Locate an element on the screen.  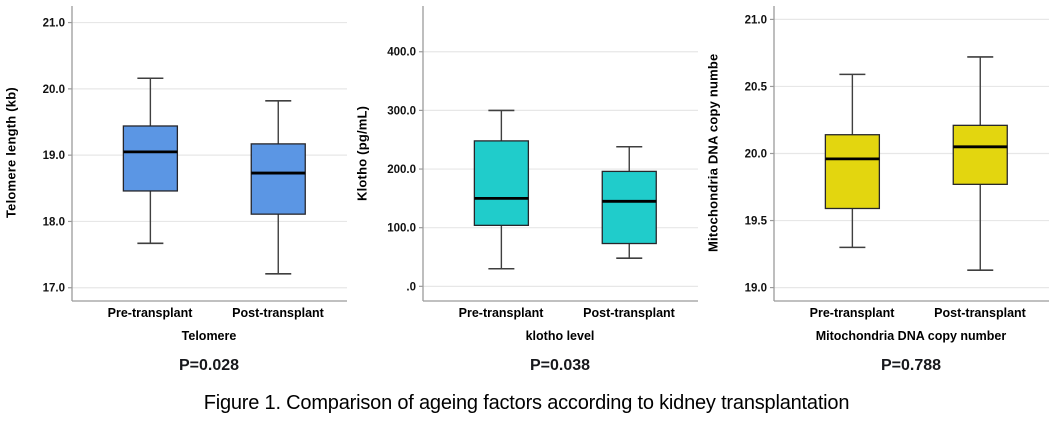
y-axis-title: Mitochondria DNA copy numbe is located at coordinates (713, 153).